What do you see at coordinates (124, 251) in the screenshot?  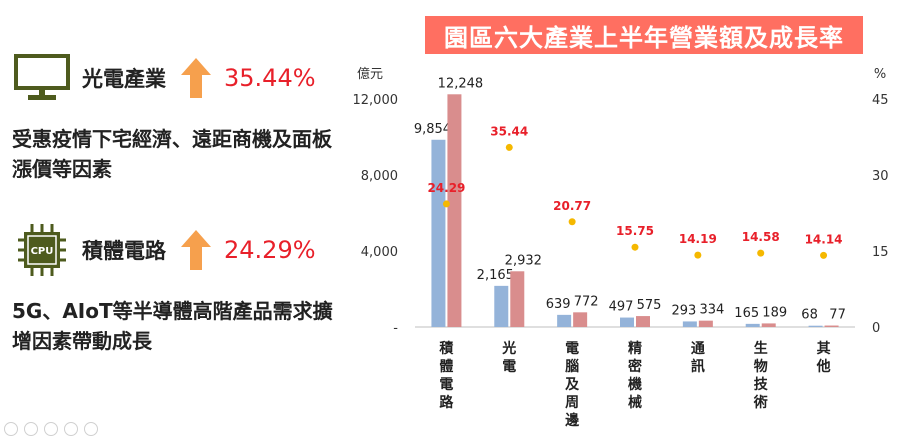 I see `highlight-name: 積體電路` at bounding box center [124, 251].